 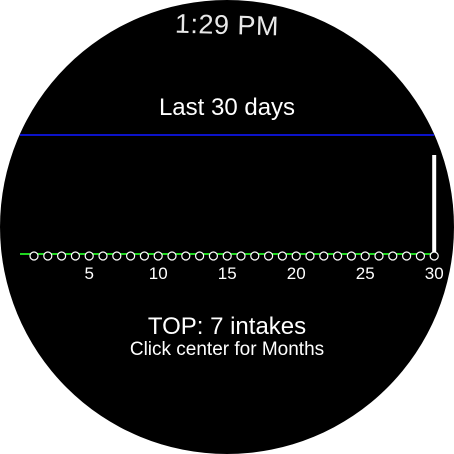 I want to click on x-tick-label-15: 15, so click(x=227, y=273).